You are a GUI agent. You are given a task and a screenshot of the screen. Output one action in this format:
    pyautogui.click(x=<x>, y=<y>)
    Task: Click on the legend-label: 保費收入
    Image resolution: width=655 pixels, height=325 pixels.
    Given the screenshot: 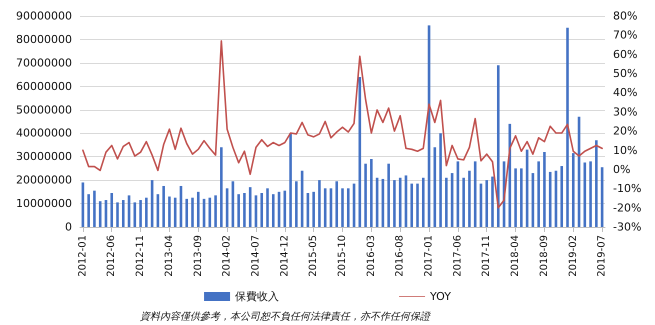 What is the action you would take?
    pyautogui.click(x=257, y=296)
    